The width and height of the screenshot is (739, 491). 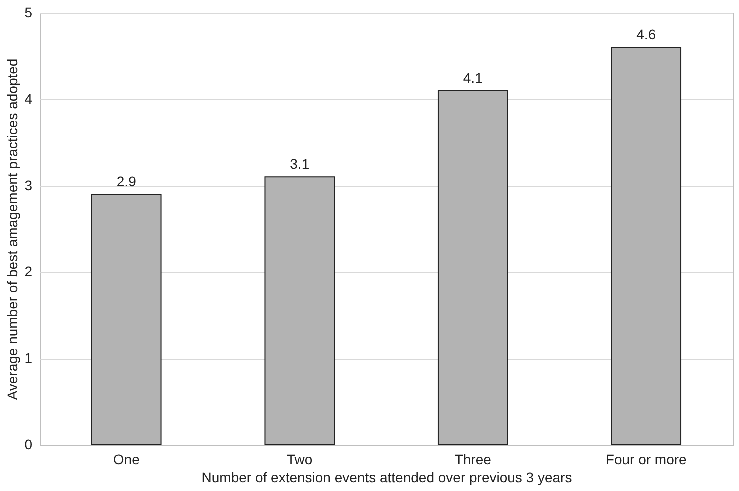 What do you see at coordinates (28, 12) in the screenshot?
I see `y-tick-label: 5` at bounding box center [28, 12].